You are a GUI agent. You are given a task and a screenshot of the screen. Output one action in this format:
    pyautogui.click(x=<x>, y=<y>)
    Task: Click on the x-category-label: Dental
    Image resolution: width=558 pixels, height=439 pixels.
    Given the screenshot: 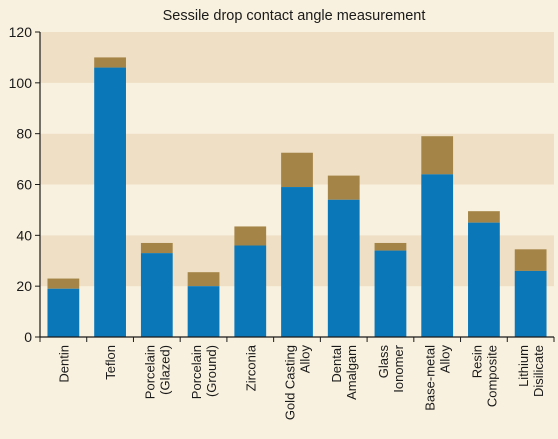 What is the action you would take?
    pyautogui.click(x=336, y=364)
    